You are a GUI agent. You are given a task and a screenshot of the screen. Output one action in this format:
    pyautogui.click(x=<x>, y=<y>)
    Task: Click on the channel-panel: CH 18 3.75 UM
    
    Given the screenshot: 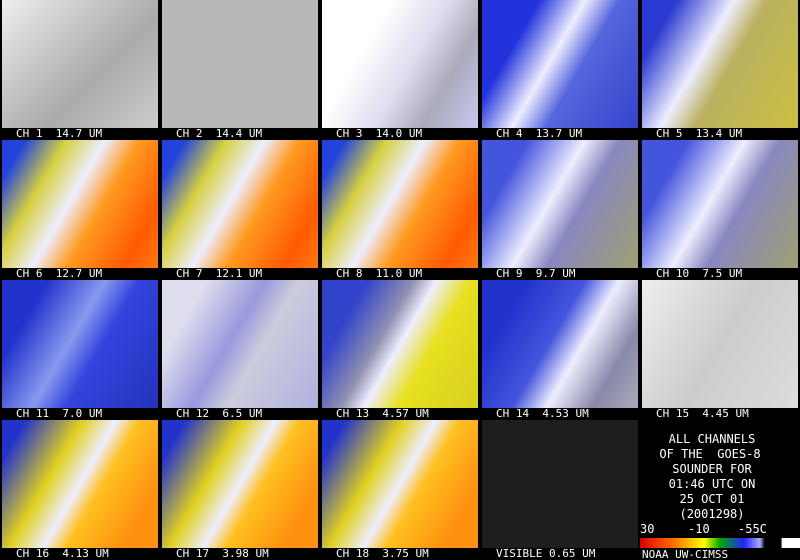 What is the action you would take?
    pyautogui.click(x=400, y=490)
    